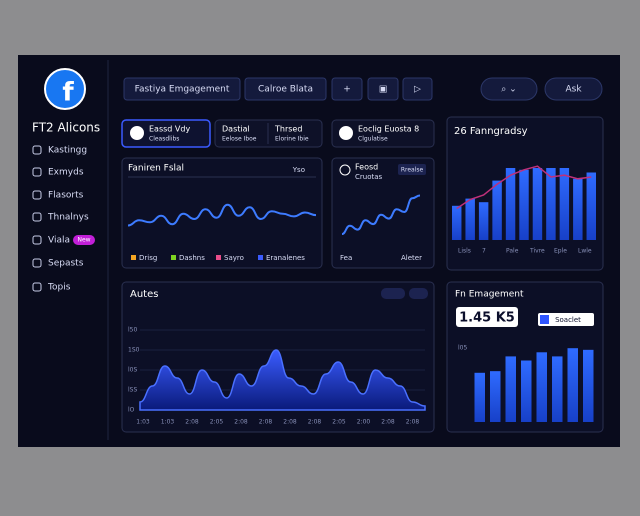 The height and width of the screenshot is (516, 640). Describe the element at coordinates (234, 258) in the screenshot. I see `legend-label: Sayro` at that location.